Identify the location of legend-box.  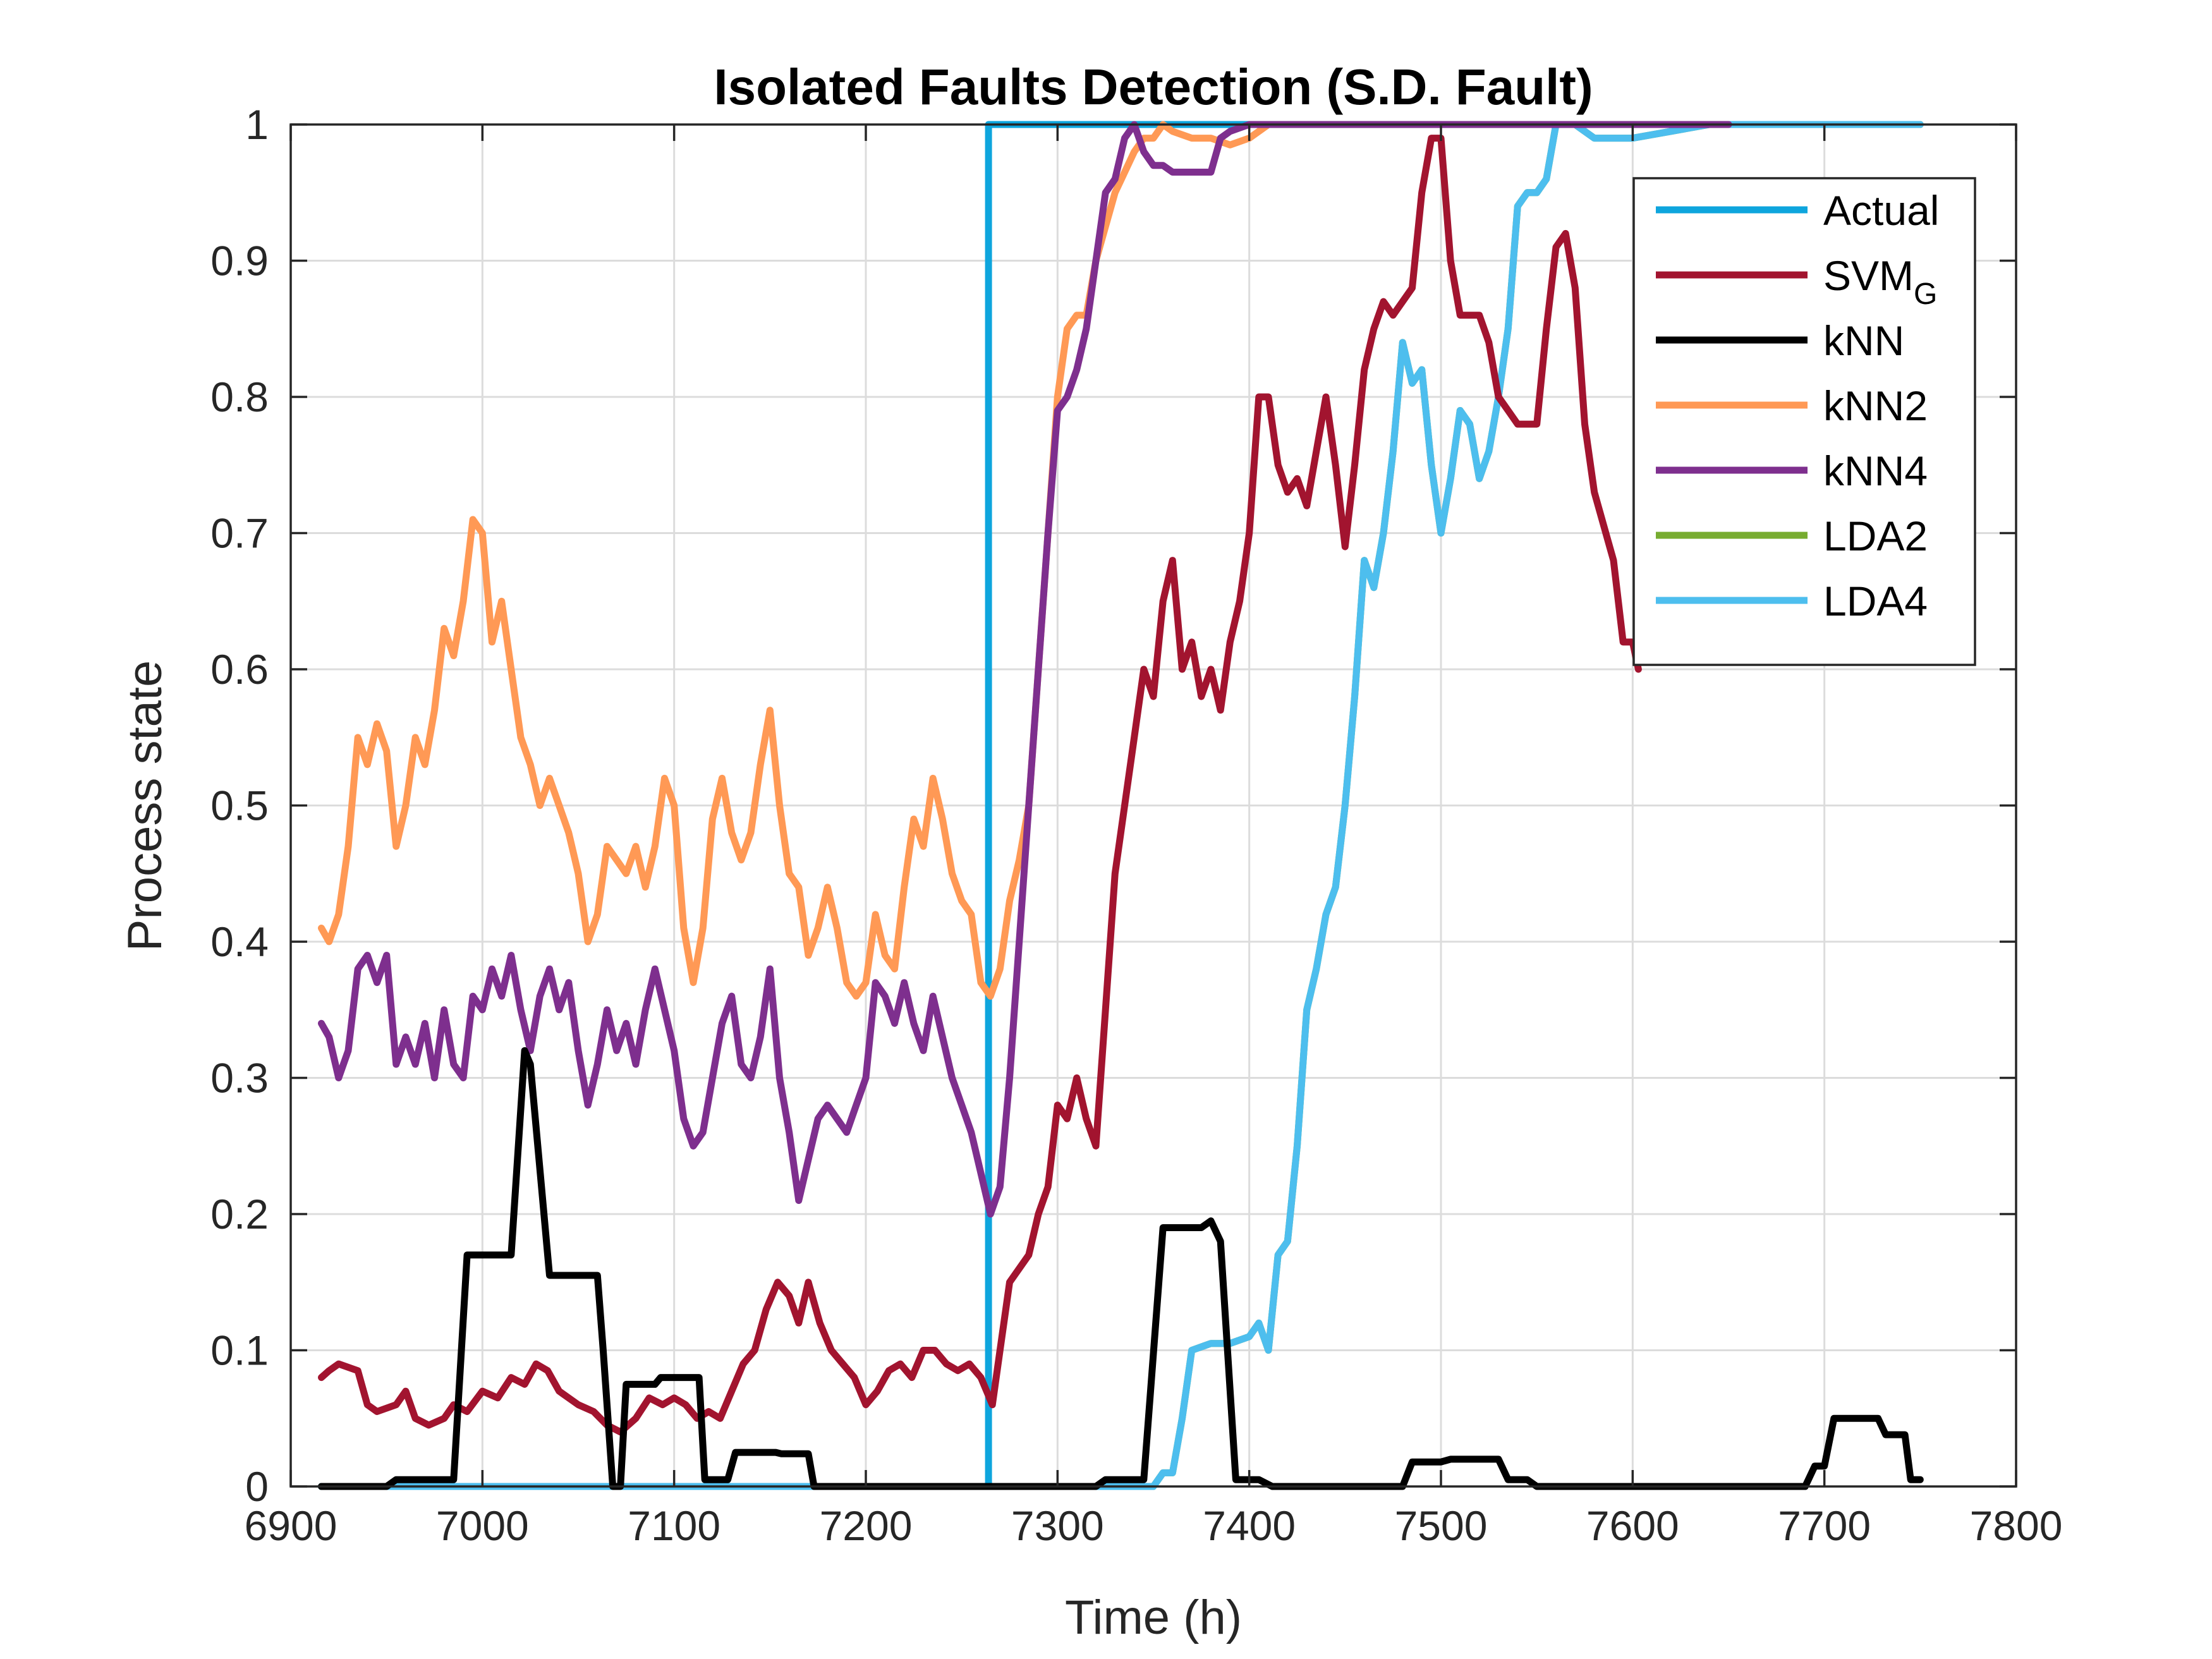
(1804, 421).